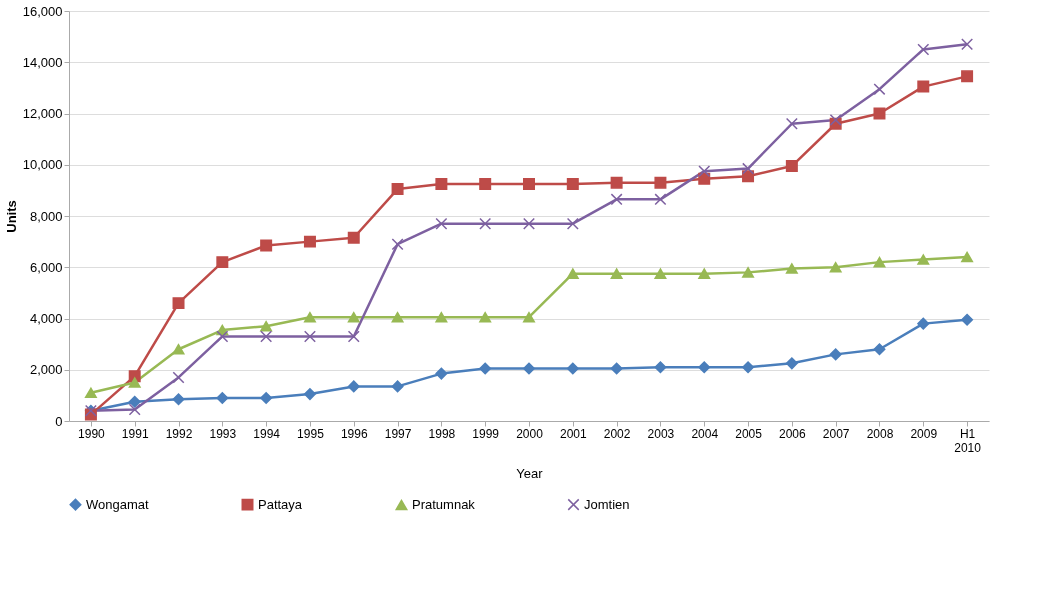 The image size is (1064, 594). Describe the element at coordinates (280, 504) in the screenshot. I see `legend-label: Pattaya` at that location.